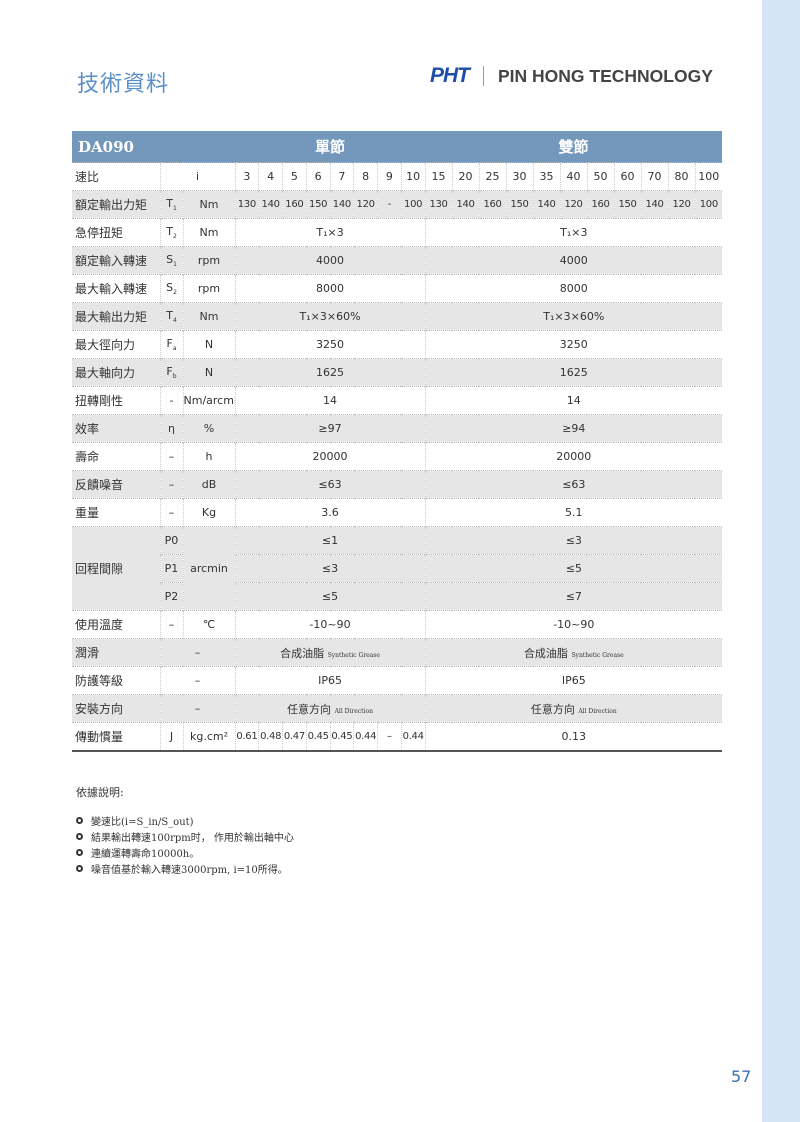 Image resolution: width=800 pixels, height=1122 pixels. Describe the element at coordinates (573, 512) in the screenshot. I see `double-stage-value: 5.1` at that location.